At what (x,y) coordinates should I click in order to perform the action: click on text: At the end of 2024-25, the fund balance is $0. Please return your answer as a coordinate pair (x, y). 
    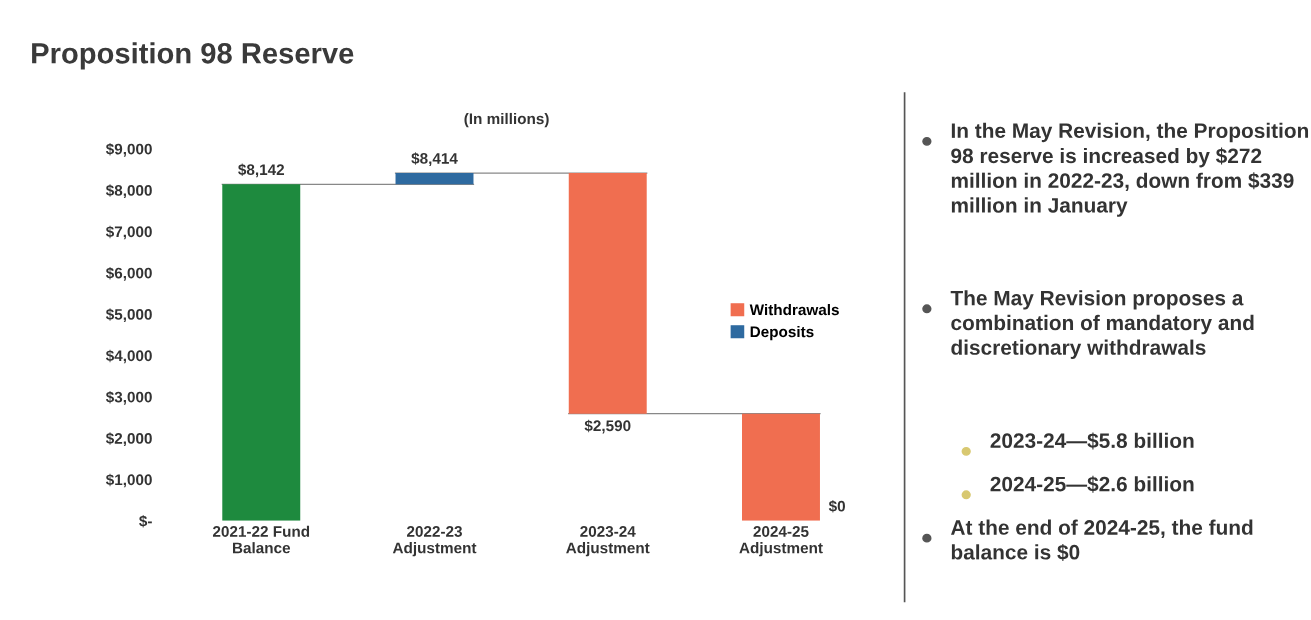
    Looking at the image, I should click on (1101, 540).